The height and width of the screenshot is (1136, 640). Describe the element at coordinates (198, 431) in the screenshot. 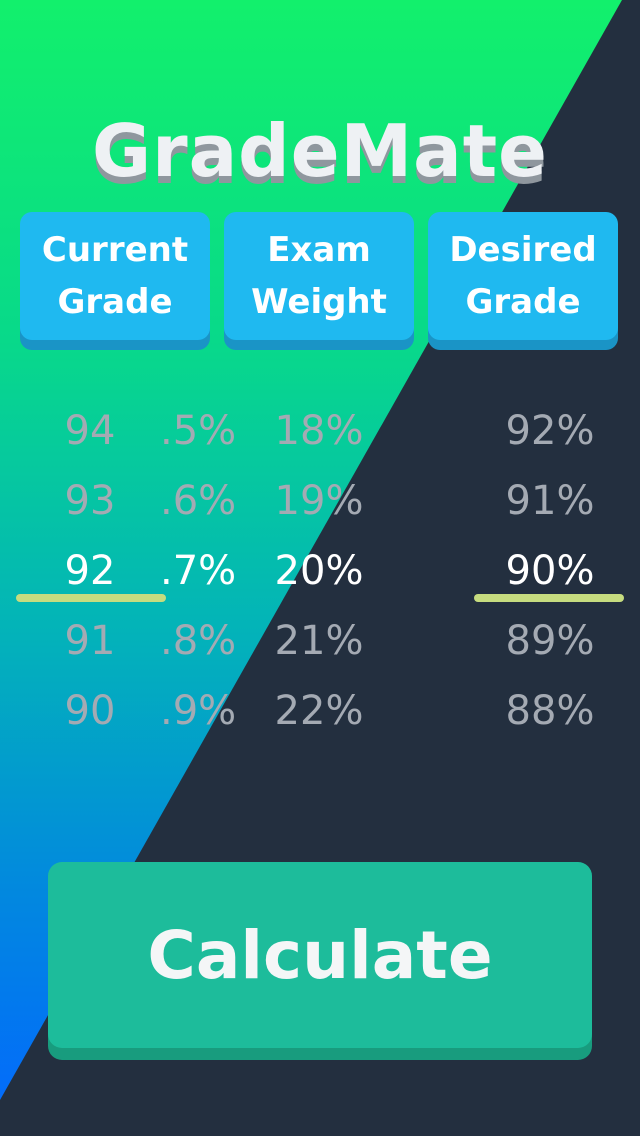

I see `decimal-option: .5%` at that location.